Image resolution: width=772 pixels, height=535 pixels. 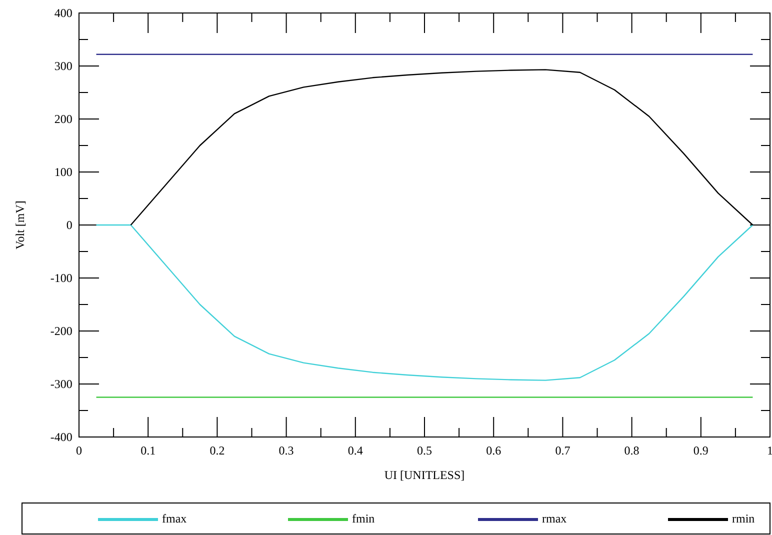 I want to click on y-tick-label: -400, so click(x=61, y=437).